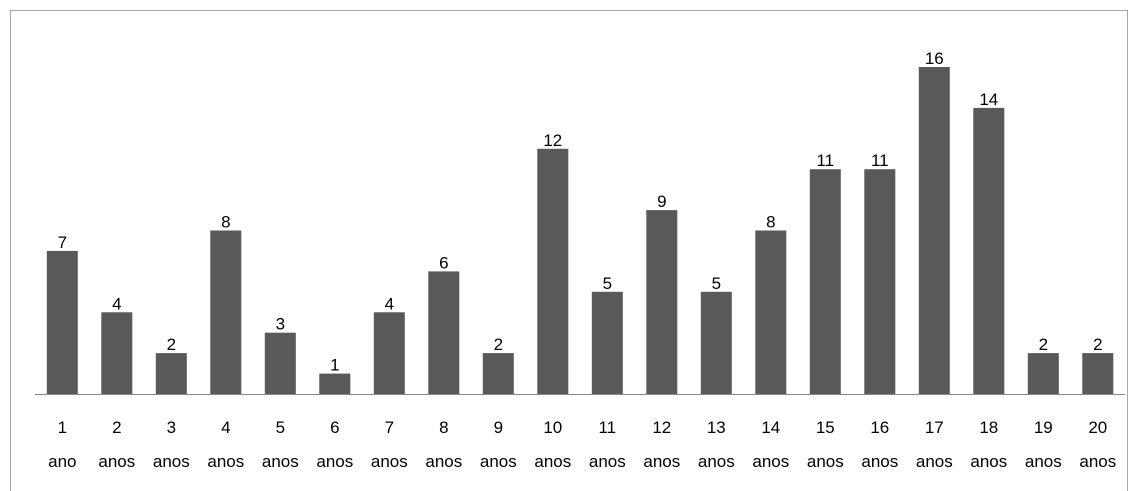  Describe the element at coordinates (880, 160) in the screenshot. I see `data-label-16: 11` at that location.